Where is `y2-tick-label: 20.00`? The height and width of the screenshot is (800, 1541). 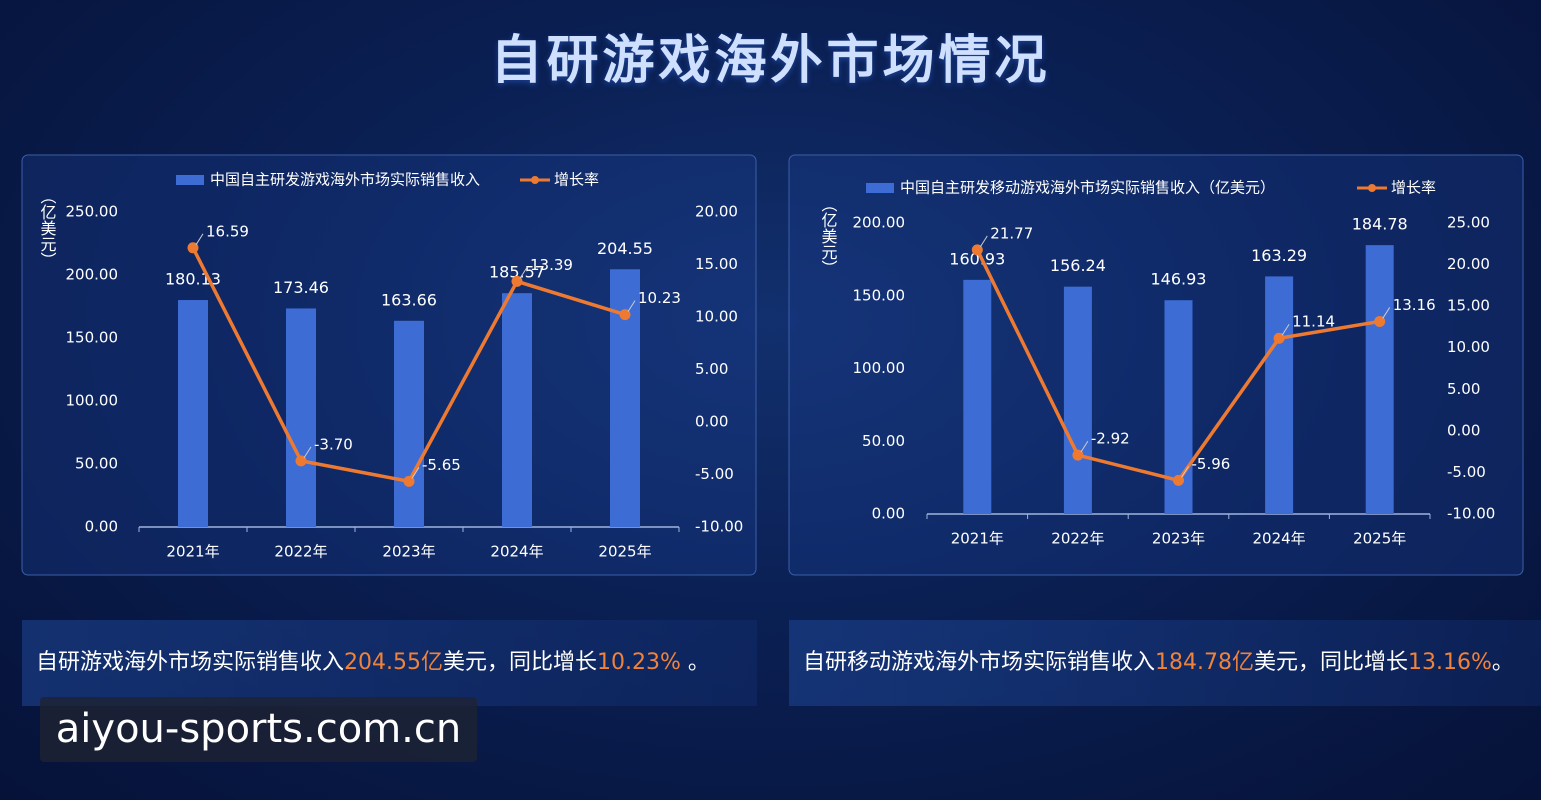
y2-tick-label: 20.00 is located at coordinates (1468, 264).